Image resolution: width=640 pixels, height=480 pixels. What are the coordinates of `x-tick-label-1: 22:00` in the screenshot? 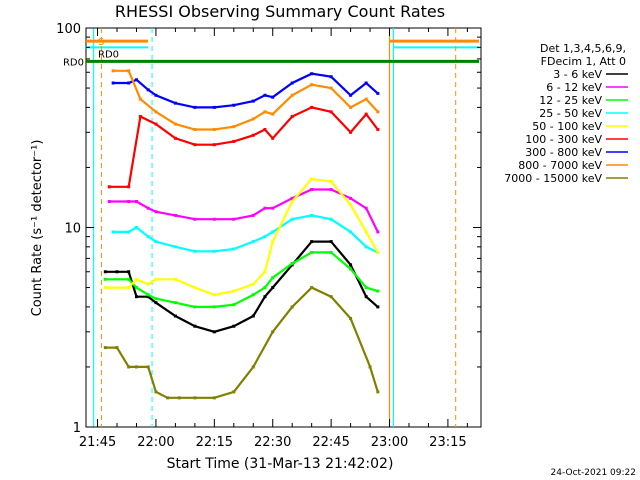 It's located at (155, 442).